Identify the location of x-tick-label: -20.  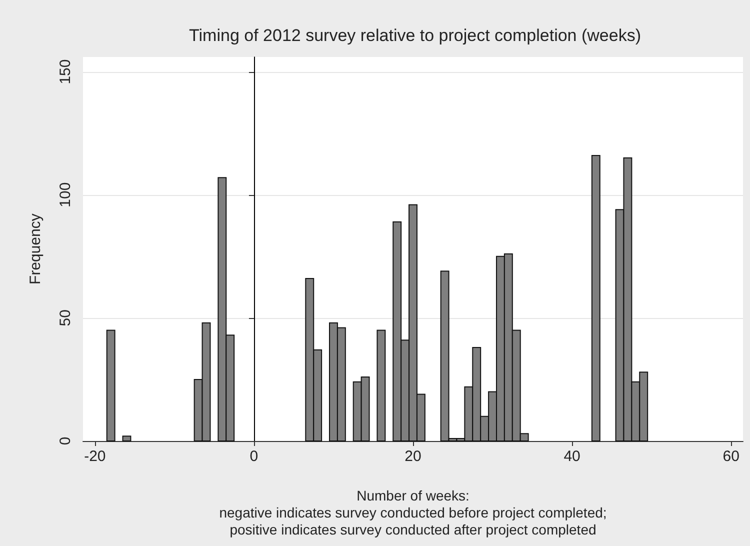
(95, 456).